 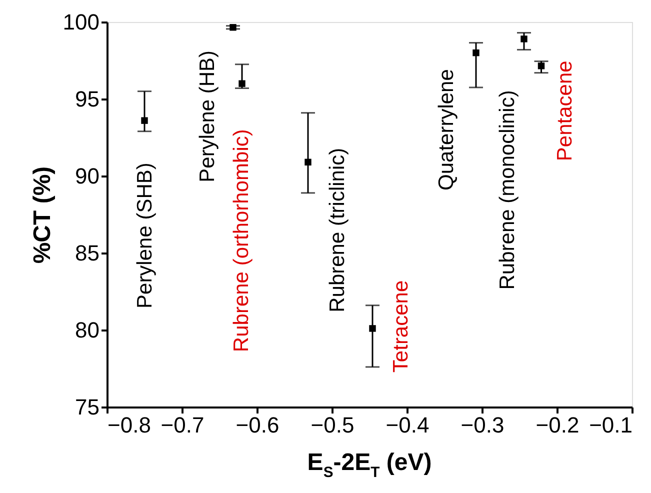 I want to click on y-tick-label: 95, so click(x=87, y=99).